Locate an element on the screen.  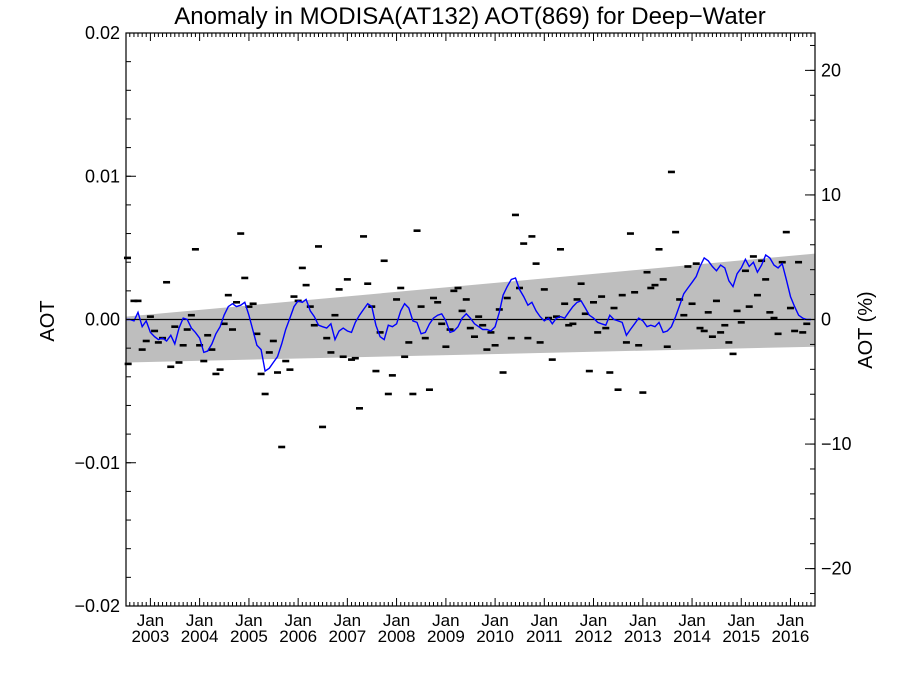
x-tick-label-year: 2008 is located at coordinates (397, 636).